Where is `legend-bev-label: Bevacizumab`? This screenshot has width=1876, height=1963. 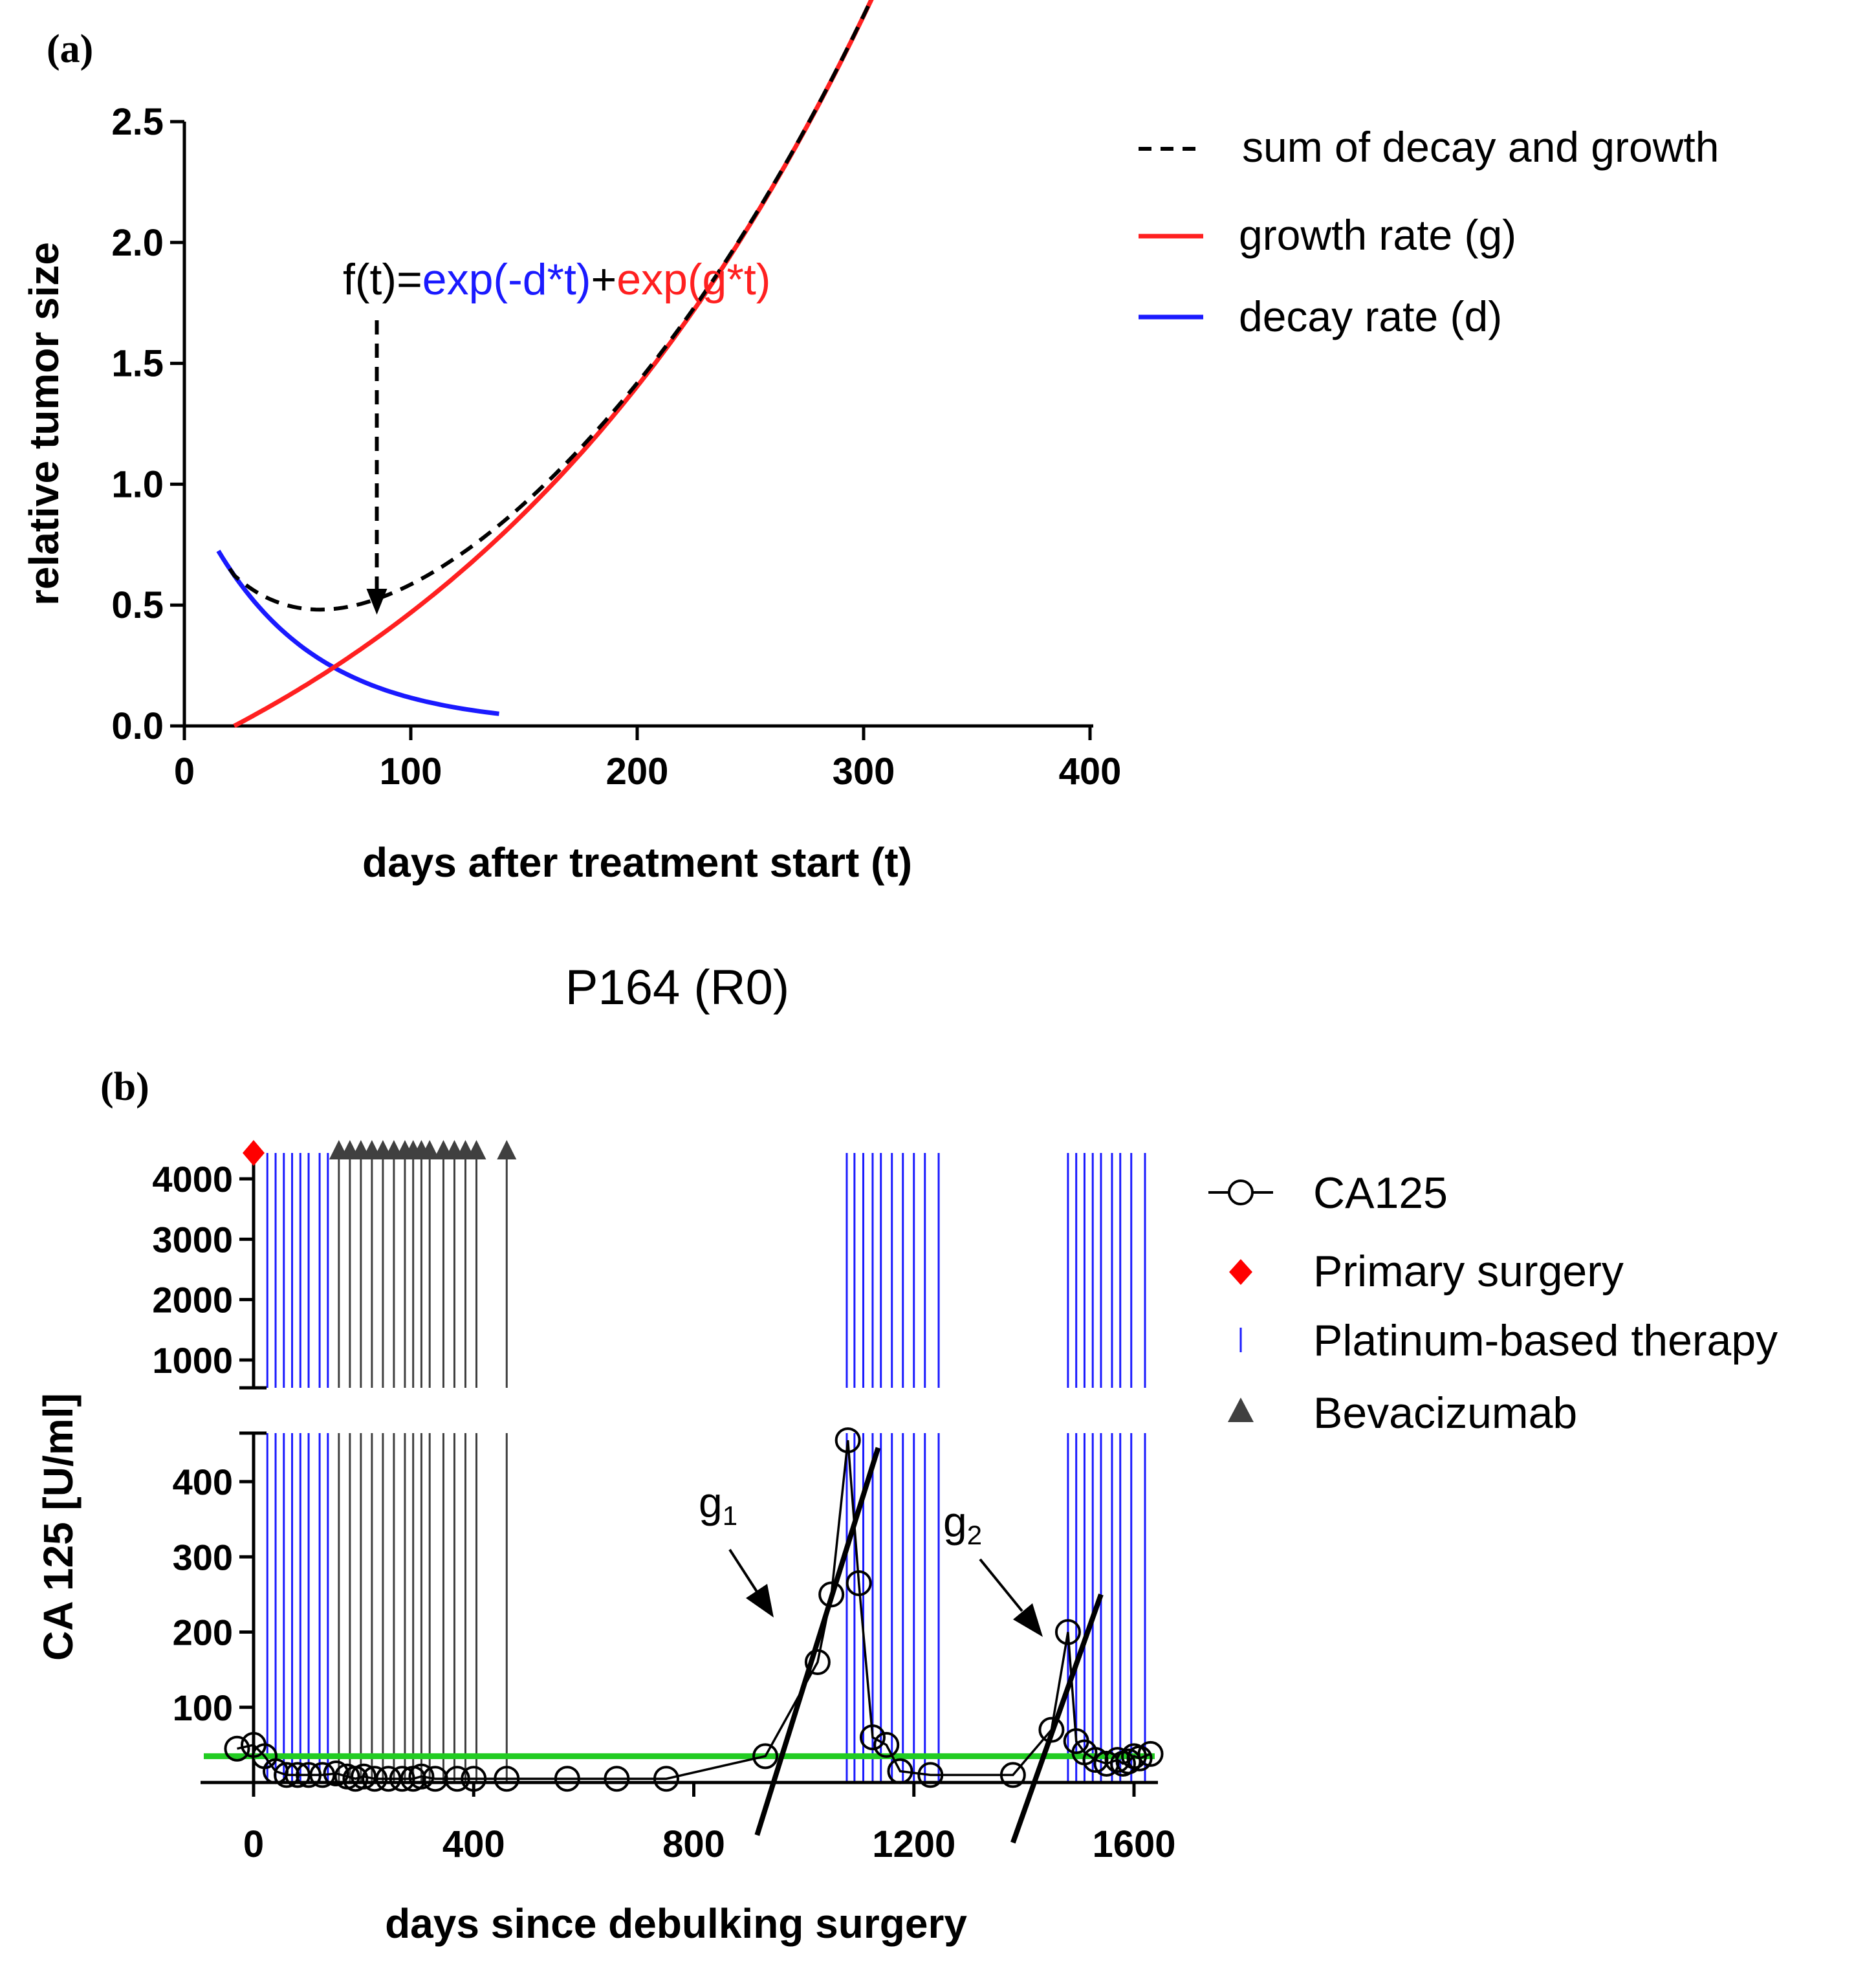 legend-bev-label: Bevacizumab is located at coordinates (1445, 1413).